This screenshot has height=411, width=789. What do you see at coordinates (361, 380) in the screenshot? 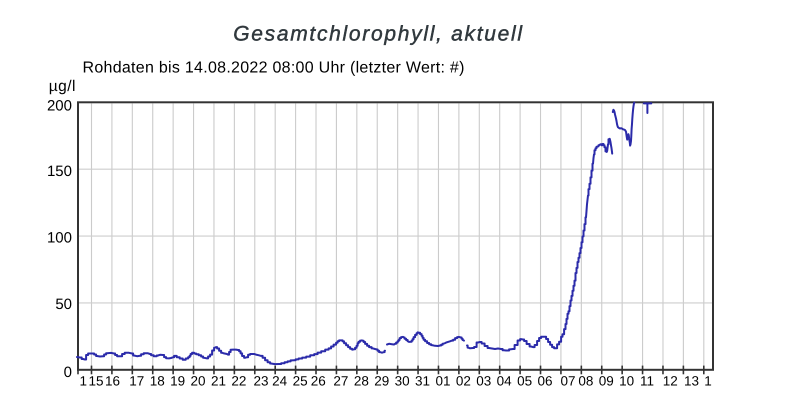
I see `svg-text: 28` at bounding box center [361, 380].